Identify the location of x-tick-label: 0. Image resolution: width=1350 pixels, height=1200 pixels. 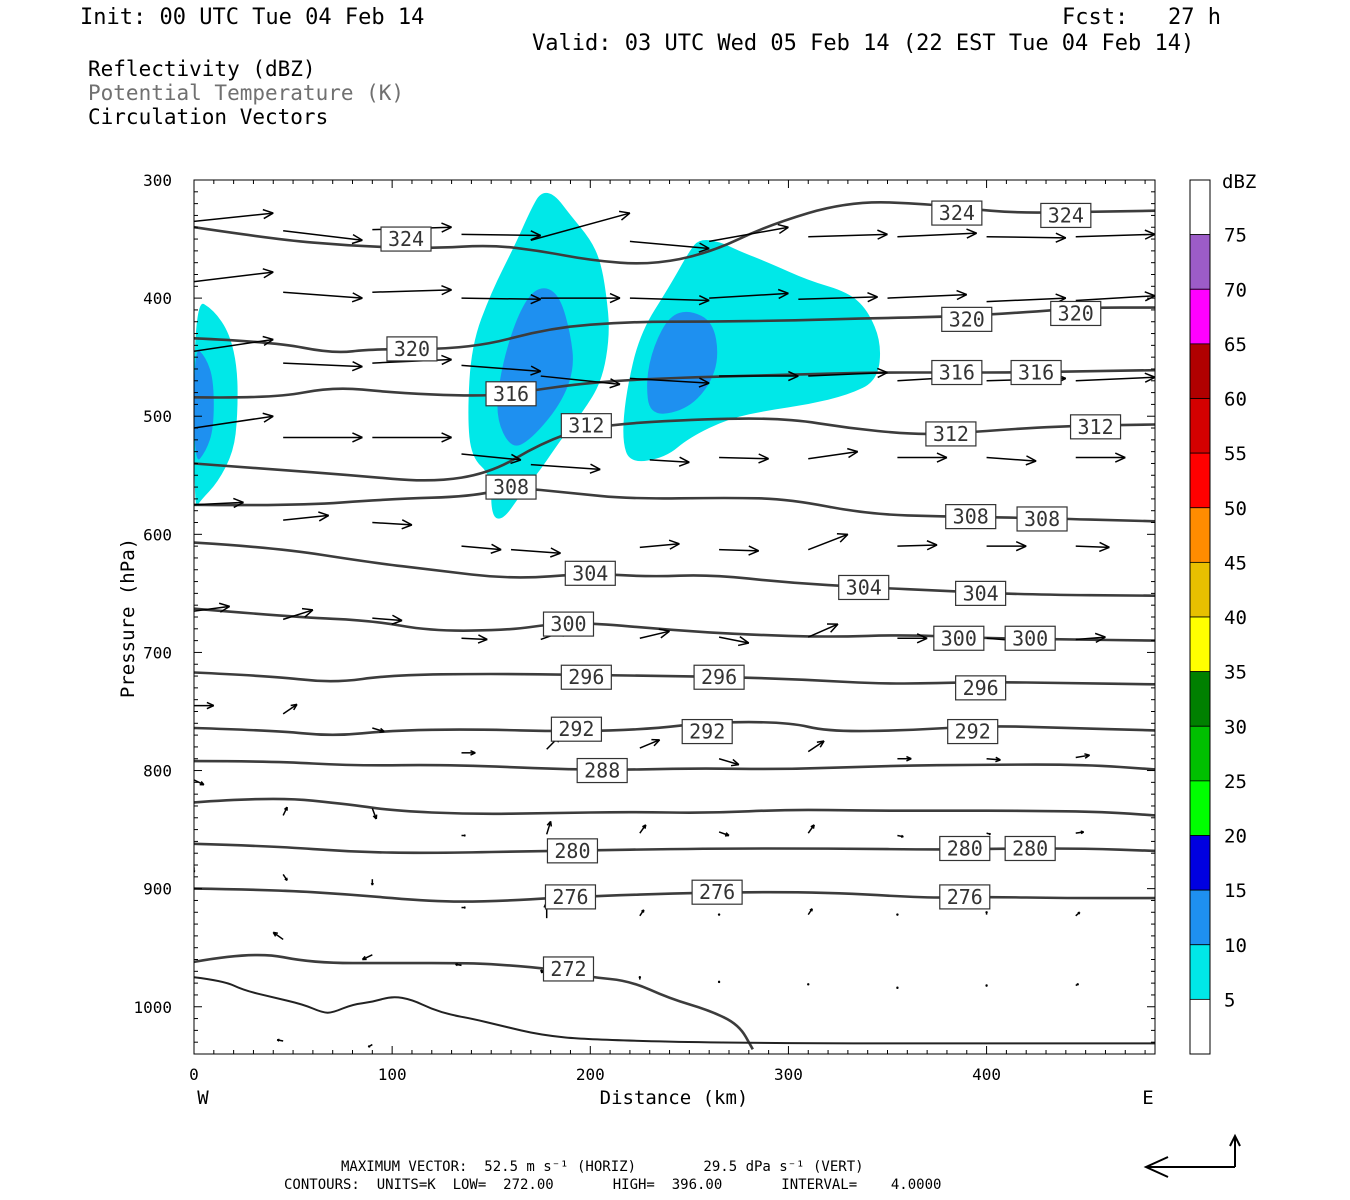
(194, 1074).